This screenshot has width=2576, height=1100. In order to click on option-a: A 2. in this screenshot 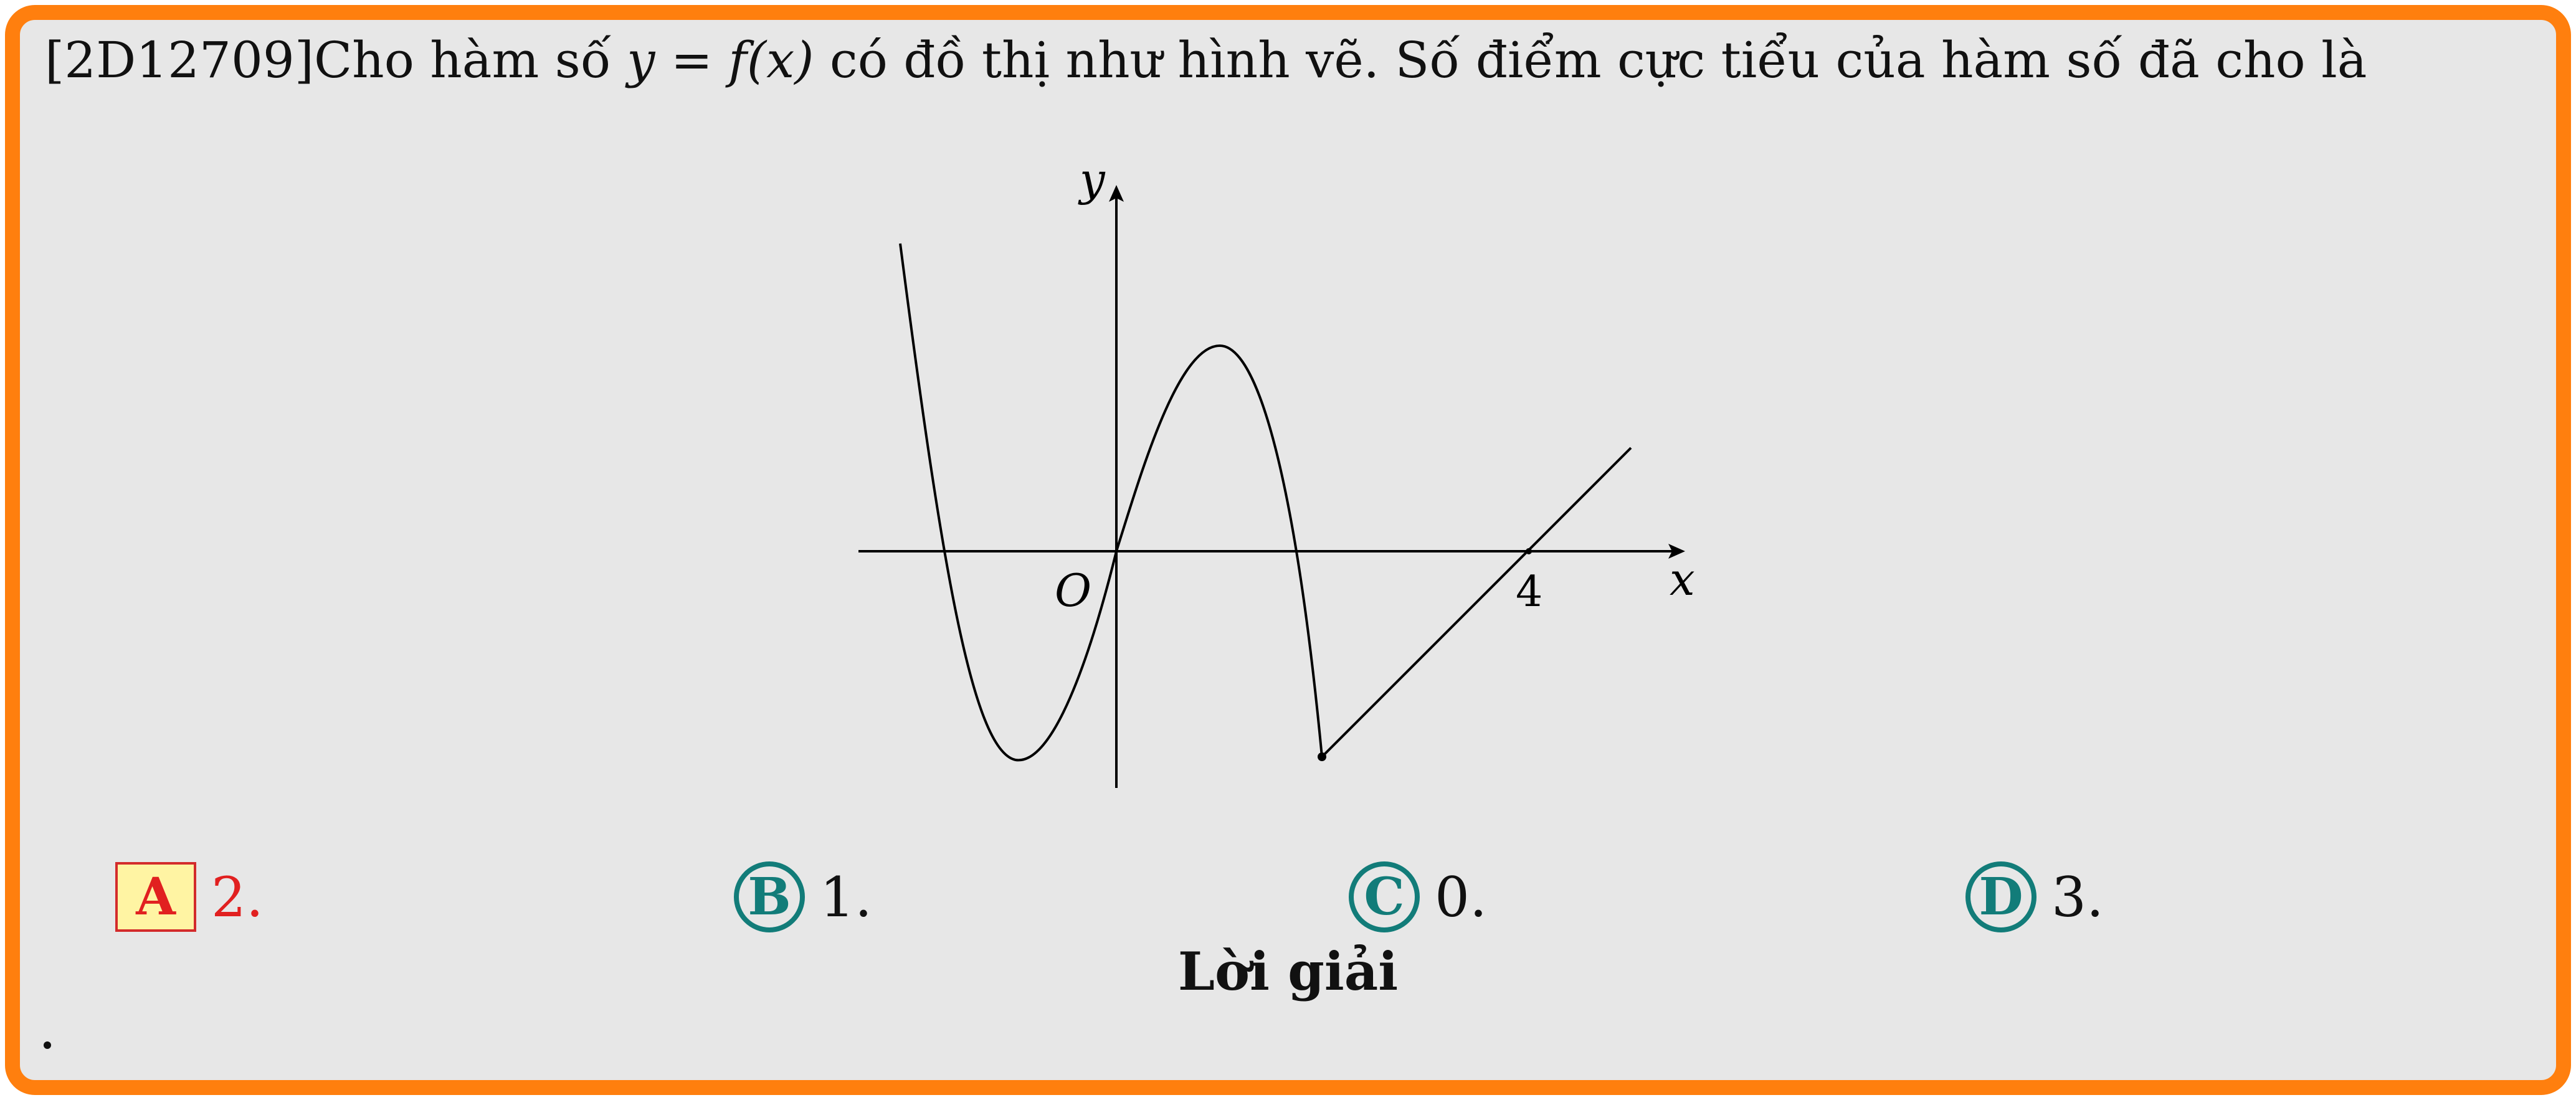, I will do `click(189, 897)`.